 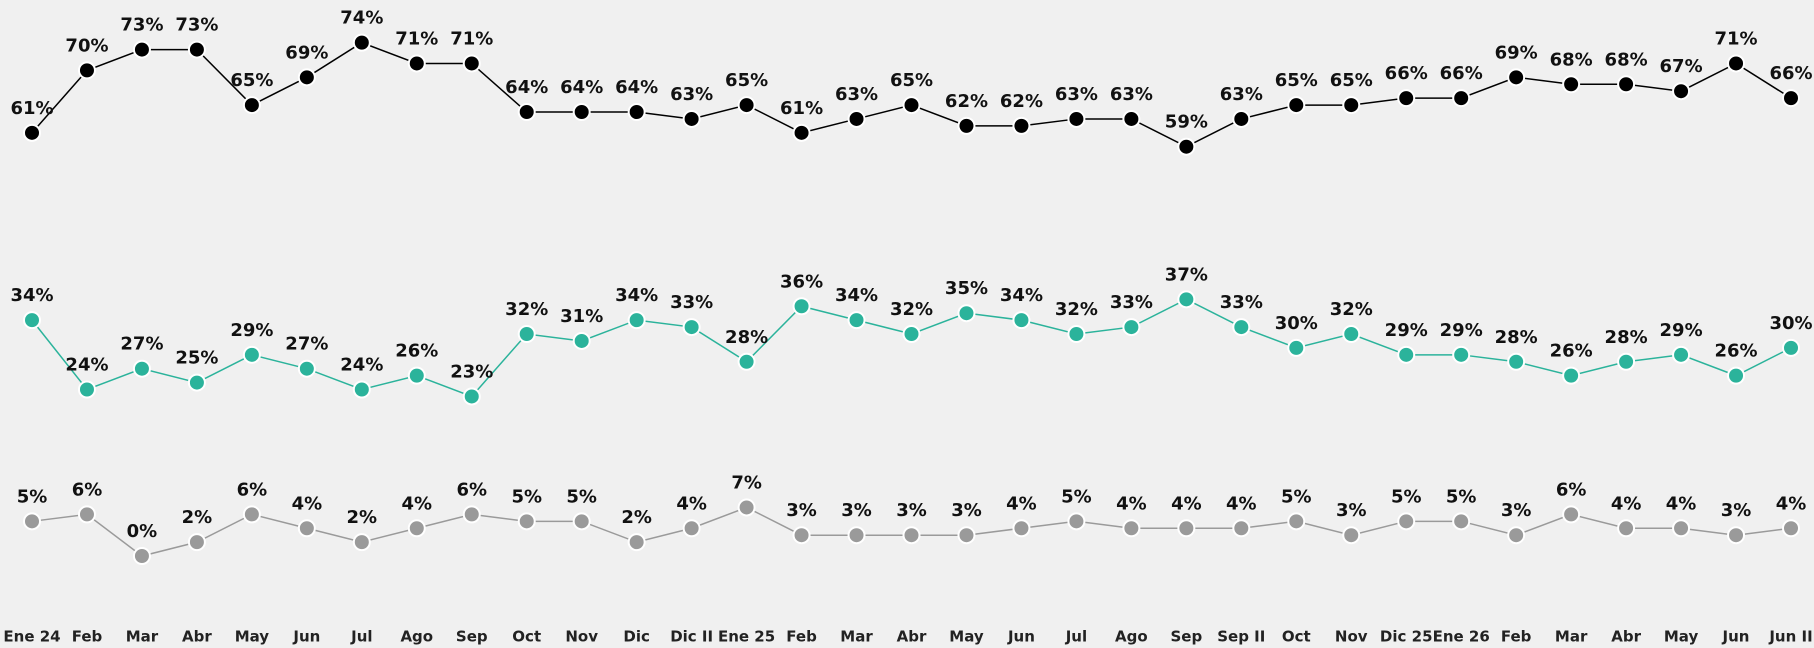 What do you see at coordinates (306, 344) in the screenshot?
I see `data-label: 27%` at bounding box center [306, 344].